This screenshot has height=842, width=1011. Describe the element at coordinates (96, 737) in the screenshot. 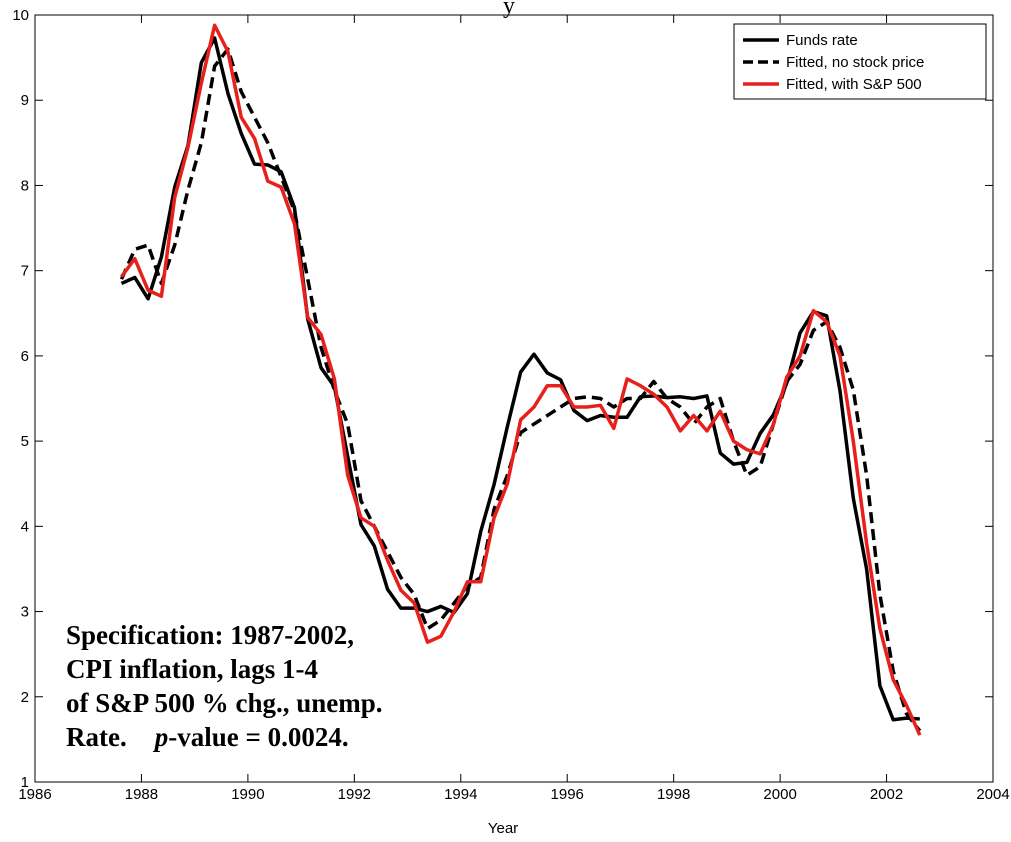

I see `annotation-rate: Rate.` at that location.